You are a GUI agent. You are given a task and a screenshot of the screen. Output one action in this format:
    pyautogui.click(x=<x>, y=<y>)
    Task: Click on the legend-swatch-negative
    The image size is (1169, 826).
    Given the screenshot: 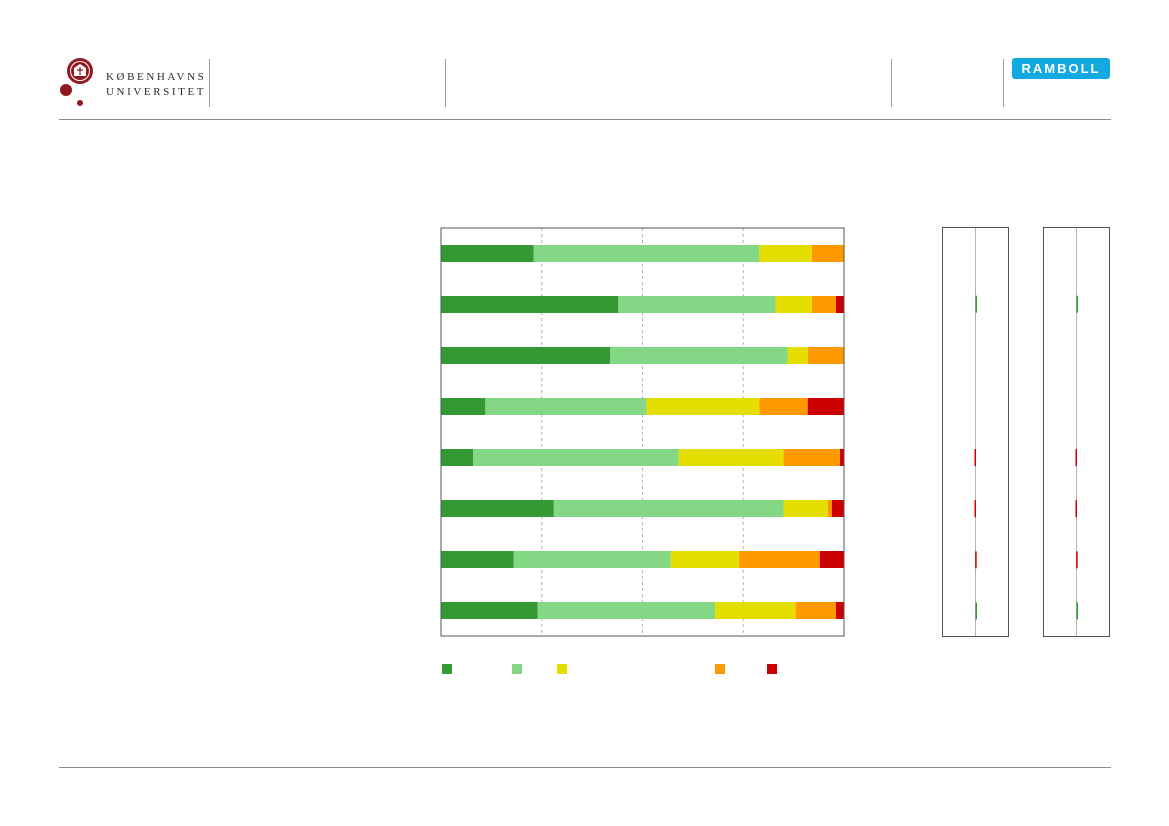 What is the action you would take?
    pyautogui.click(x=720, y=669)
    